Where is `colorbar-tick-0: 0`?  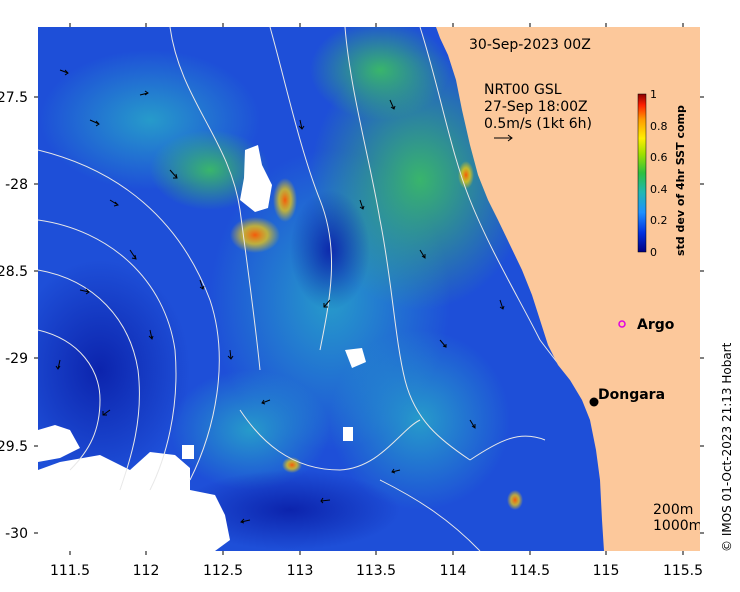
colorbar-tick-0: 0 is located at coordinates (653, 252).